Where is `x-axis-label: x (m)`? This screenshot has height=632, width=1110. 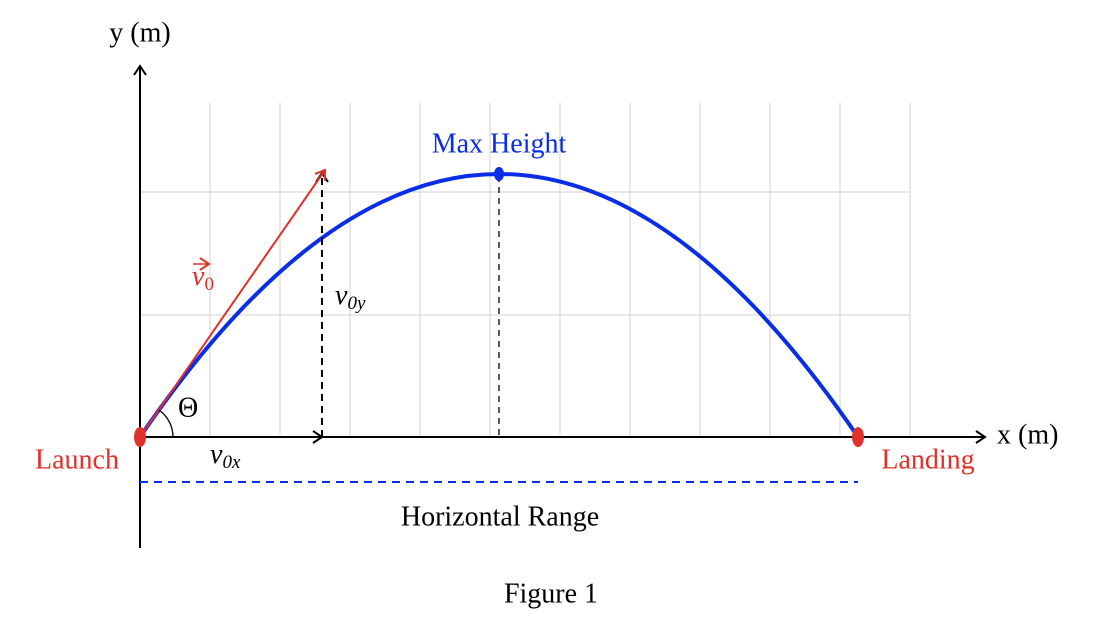 x-axis-label: x (m) is located at coordinates (1027, 434).